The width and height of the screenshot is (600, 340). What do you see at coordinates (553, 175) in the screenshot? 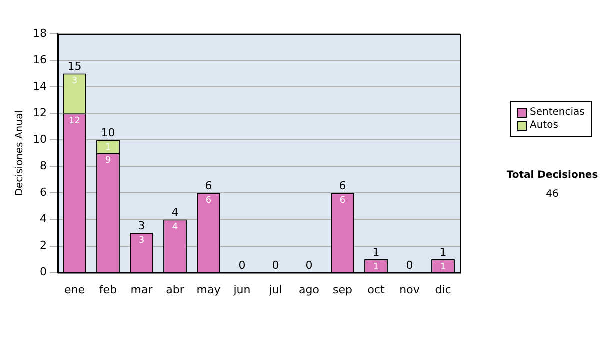
I see `text: Total Decisiones` at bounding box center [553, 175].